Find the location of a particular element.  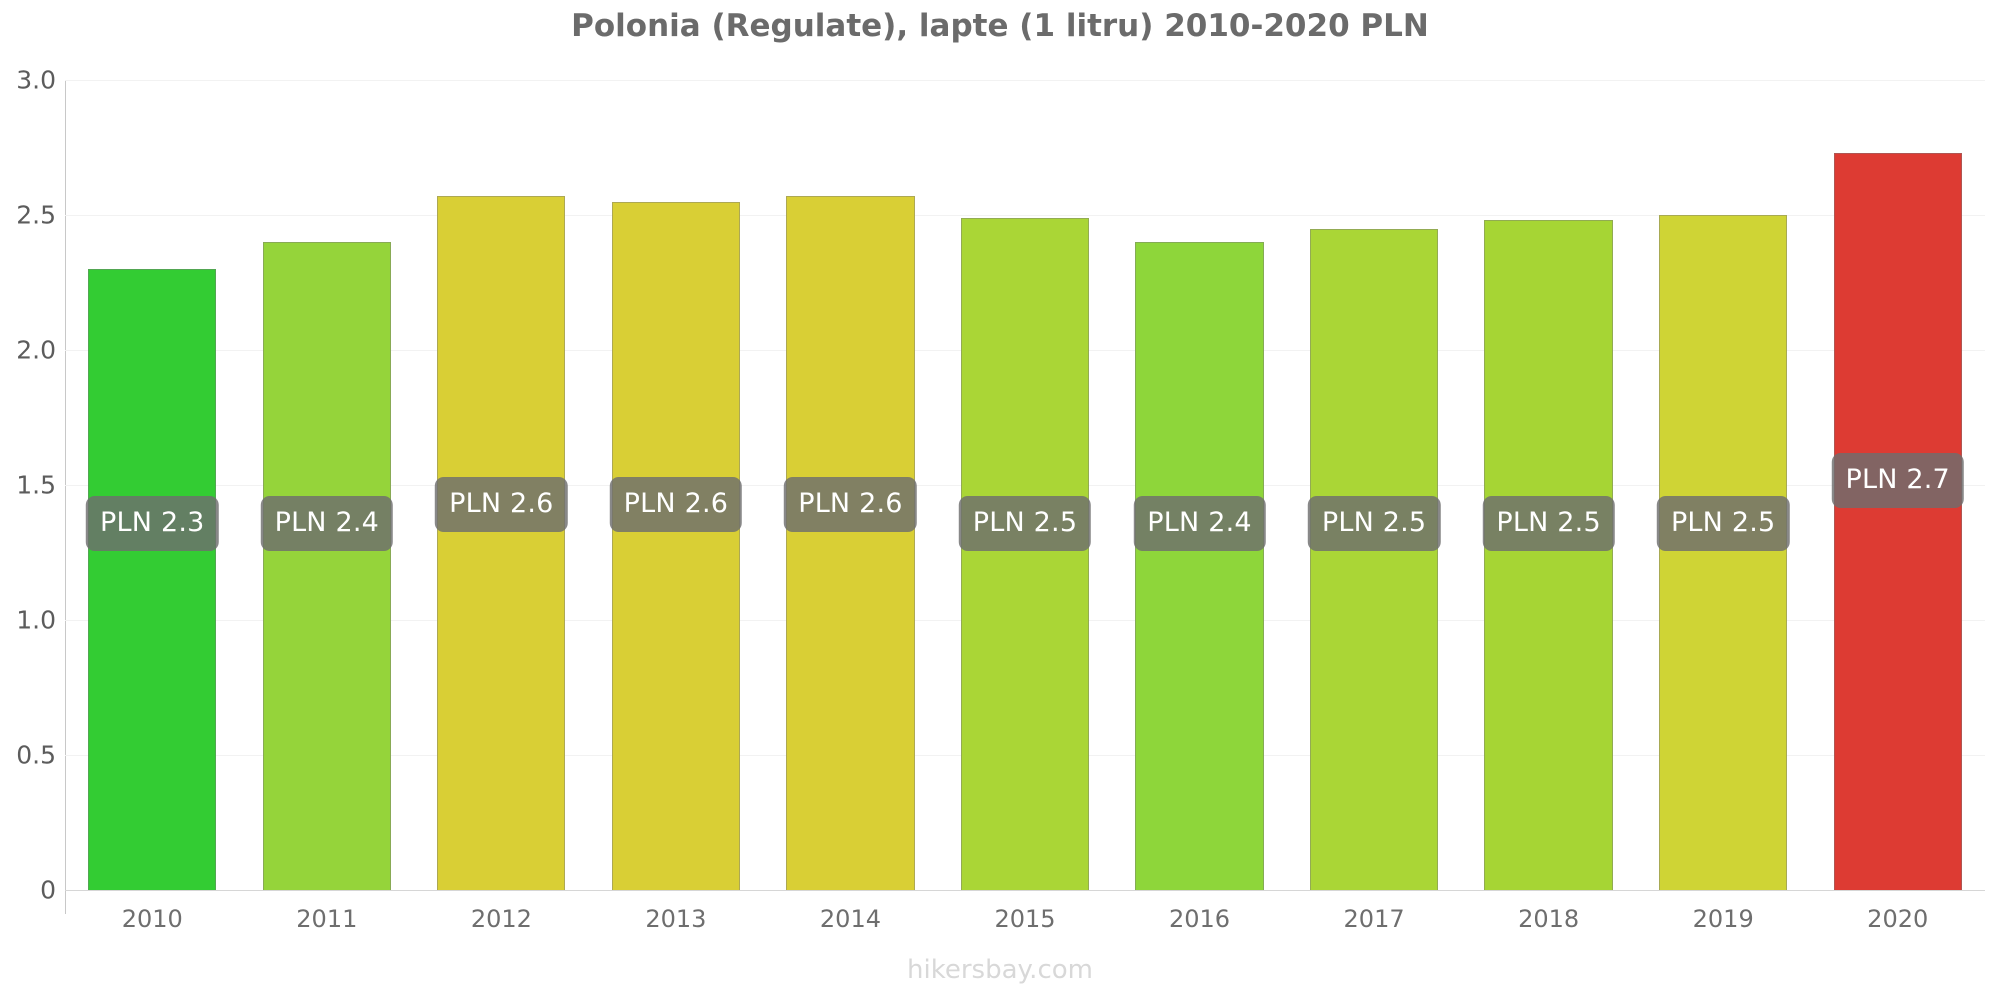

y-axis-tick-stub is located at coordinates (65, 903).